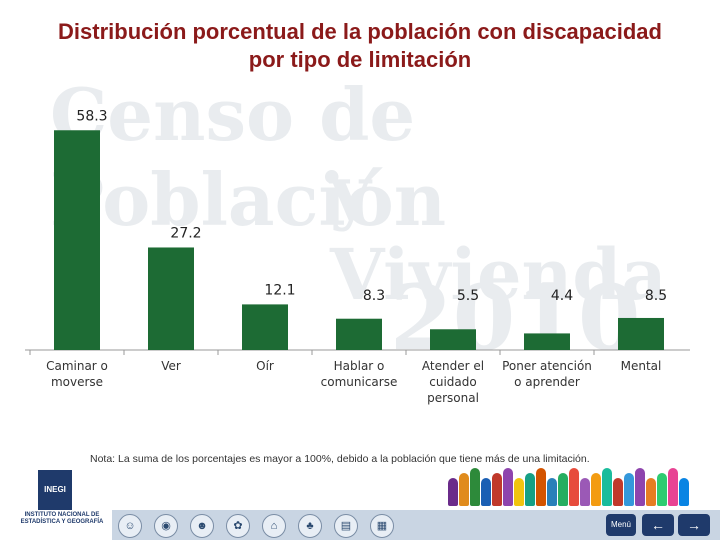  Describe the element at coordinates (166, 526) in the screenshot. I see `globe-icon: ◉` at that location.